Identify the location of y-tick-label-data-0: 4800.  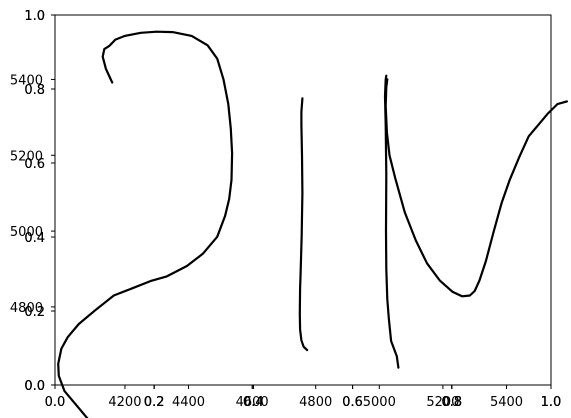
(26, 308).